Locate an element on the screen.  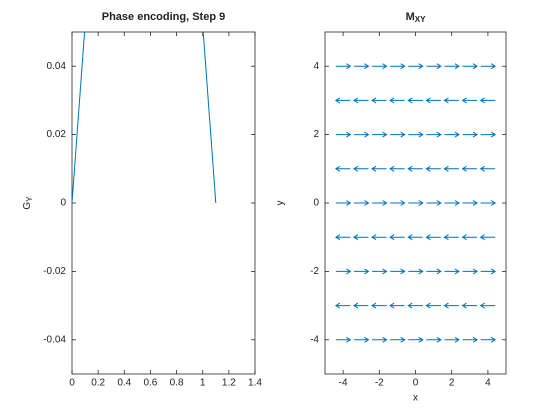
title-text: Phase encoding, Step 9 is located at coordinates (163, 17).